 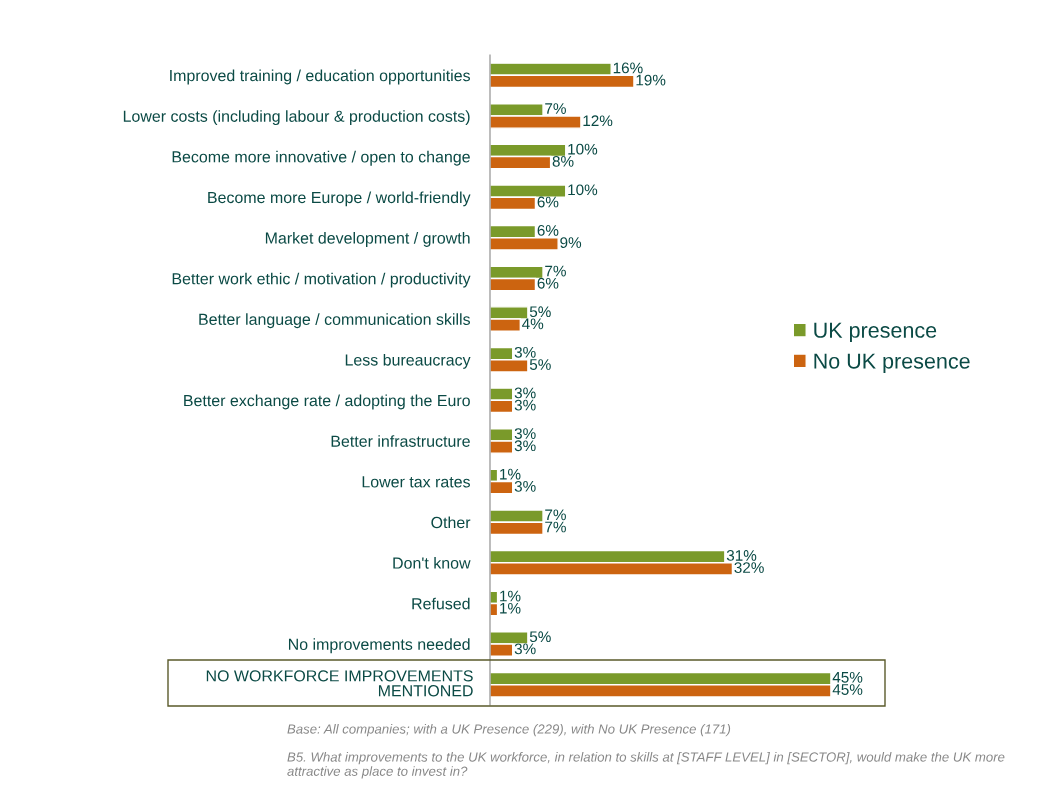 What do you see at coordinates (320, 77) in the screenshot?
I see `y-tick-label: Improved training / education opportunities` at bounding box center [320, 77].